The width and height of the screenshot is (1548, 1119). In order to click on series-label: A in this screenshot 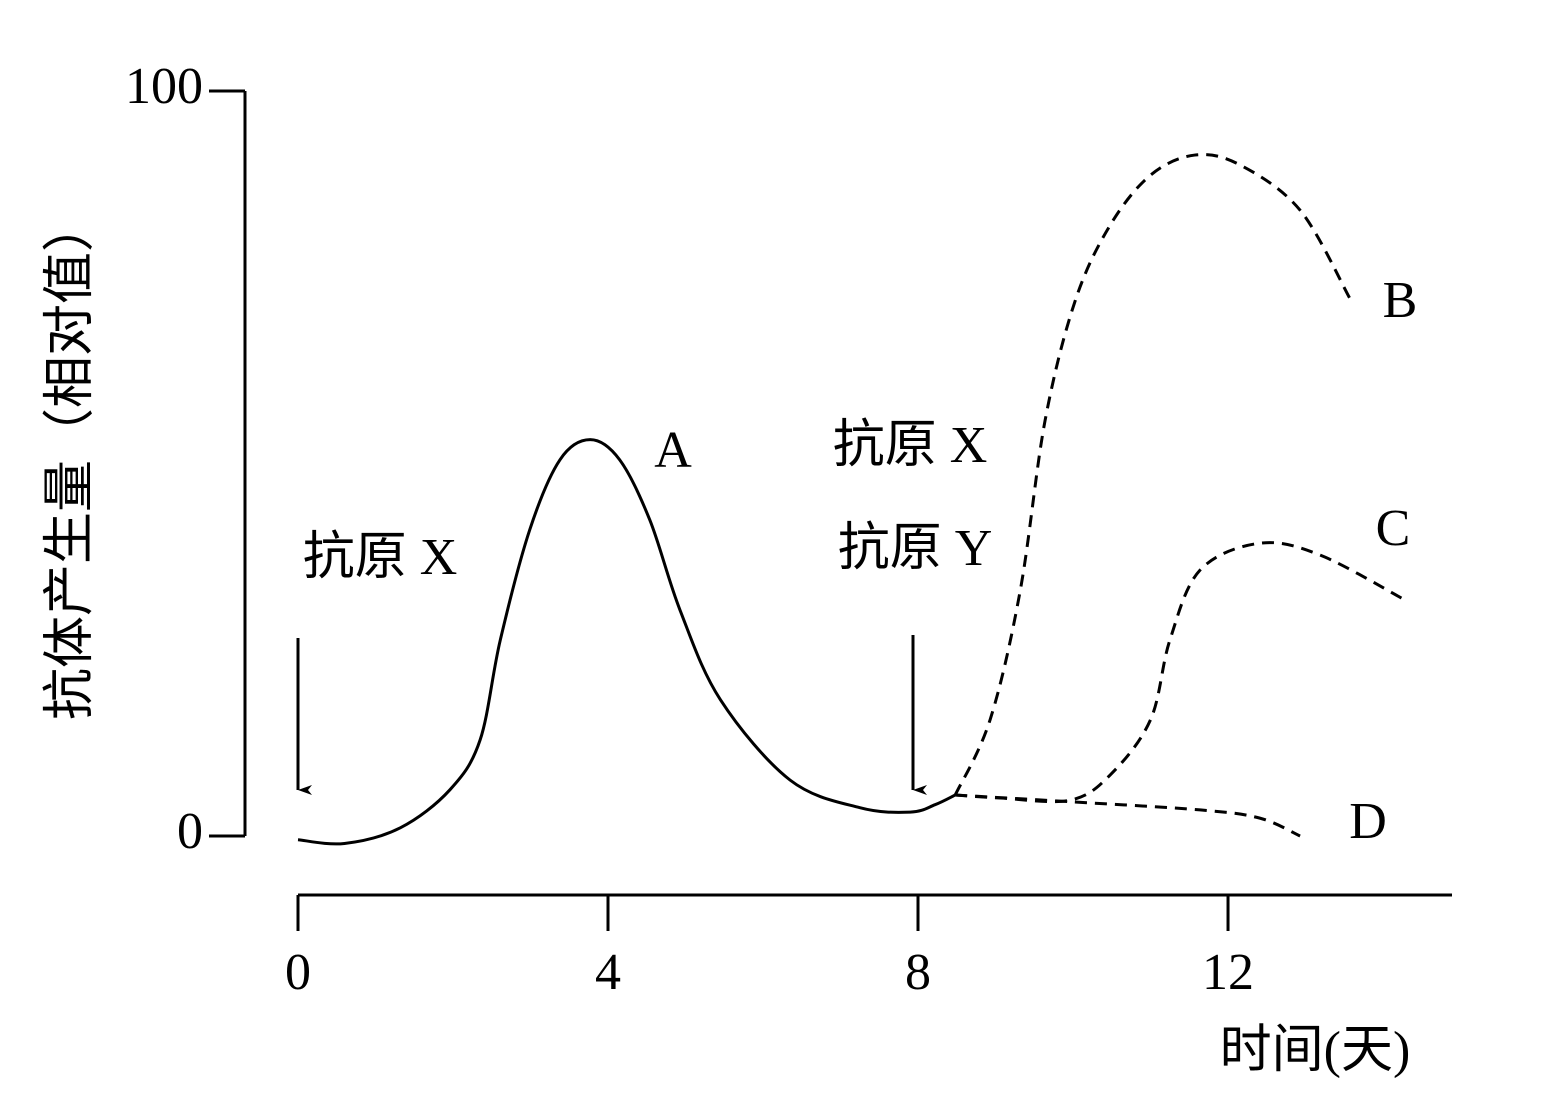, I will do `click(673, 450)`.